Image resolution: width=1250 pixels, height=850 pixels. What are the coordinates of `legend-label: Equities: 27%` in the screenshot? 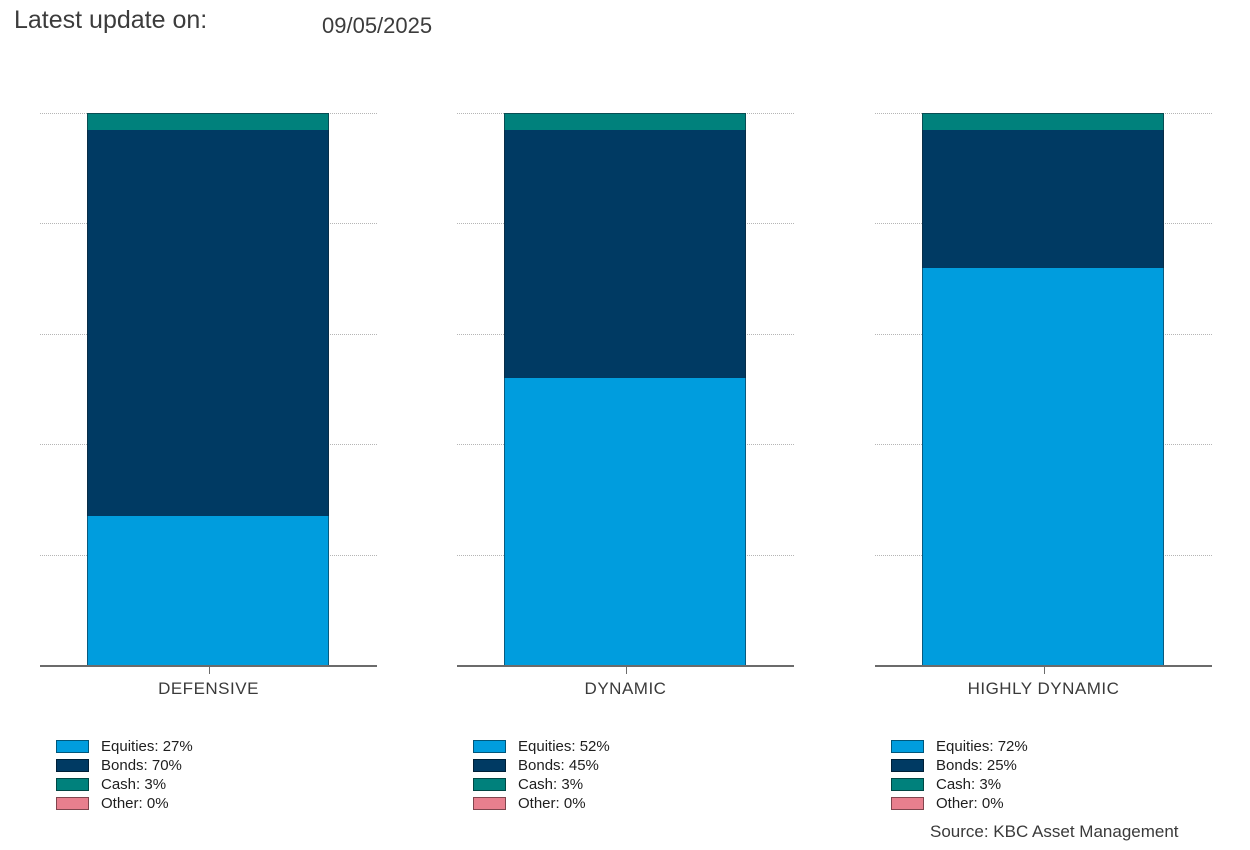 It's located at (147, 746).